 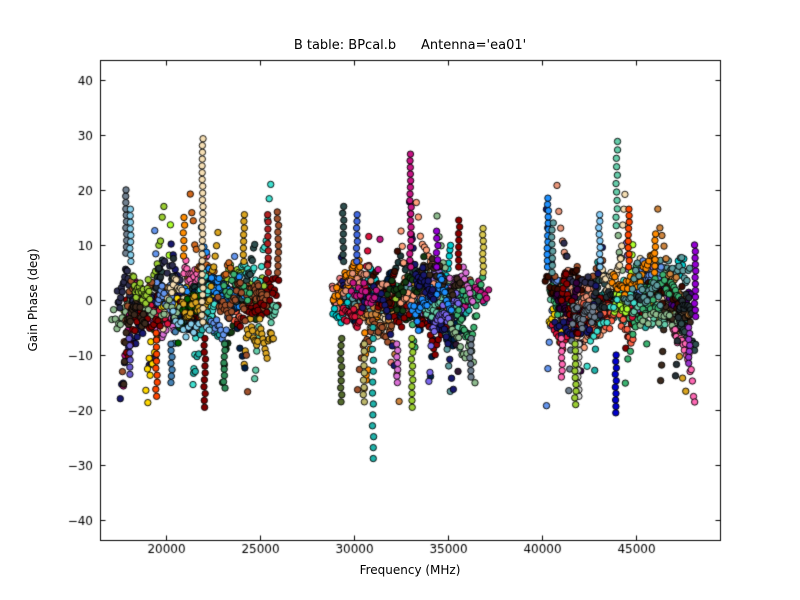 I want to click on y-axis-label: Gain Phase (deg), so click(x=33, y=300).